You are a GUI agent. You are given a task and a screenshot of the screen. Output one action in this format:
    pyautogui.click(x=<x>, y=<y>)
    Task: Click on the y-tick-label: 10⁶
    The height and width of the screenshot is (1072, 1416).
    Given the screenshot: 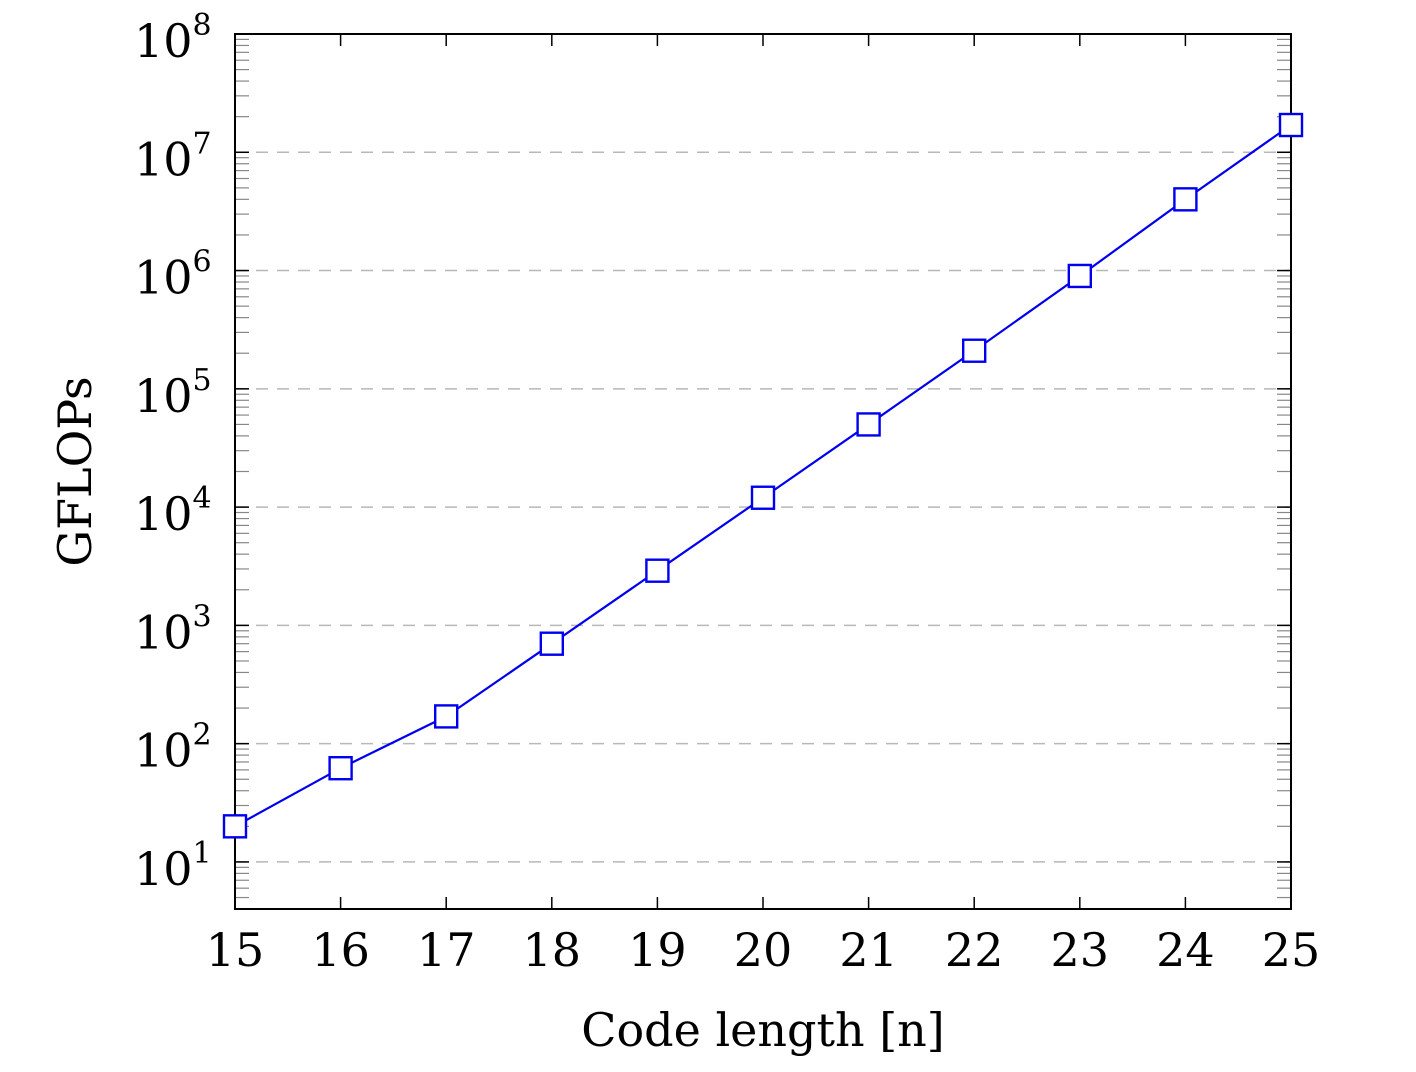 What is the action you would take?
    pyautogui.click(x=173, y=275)
    